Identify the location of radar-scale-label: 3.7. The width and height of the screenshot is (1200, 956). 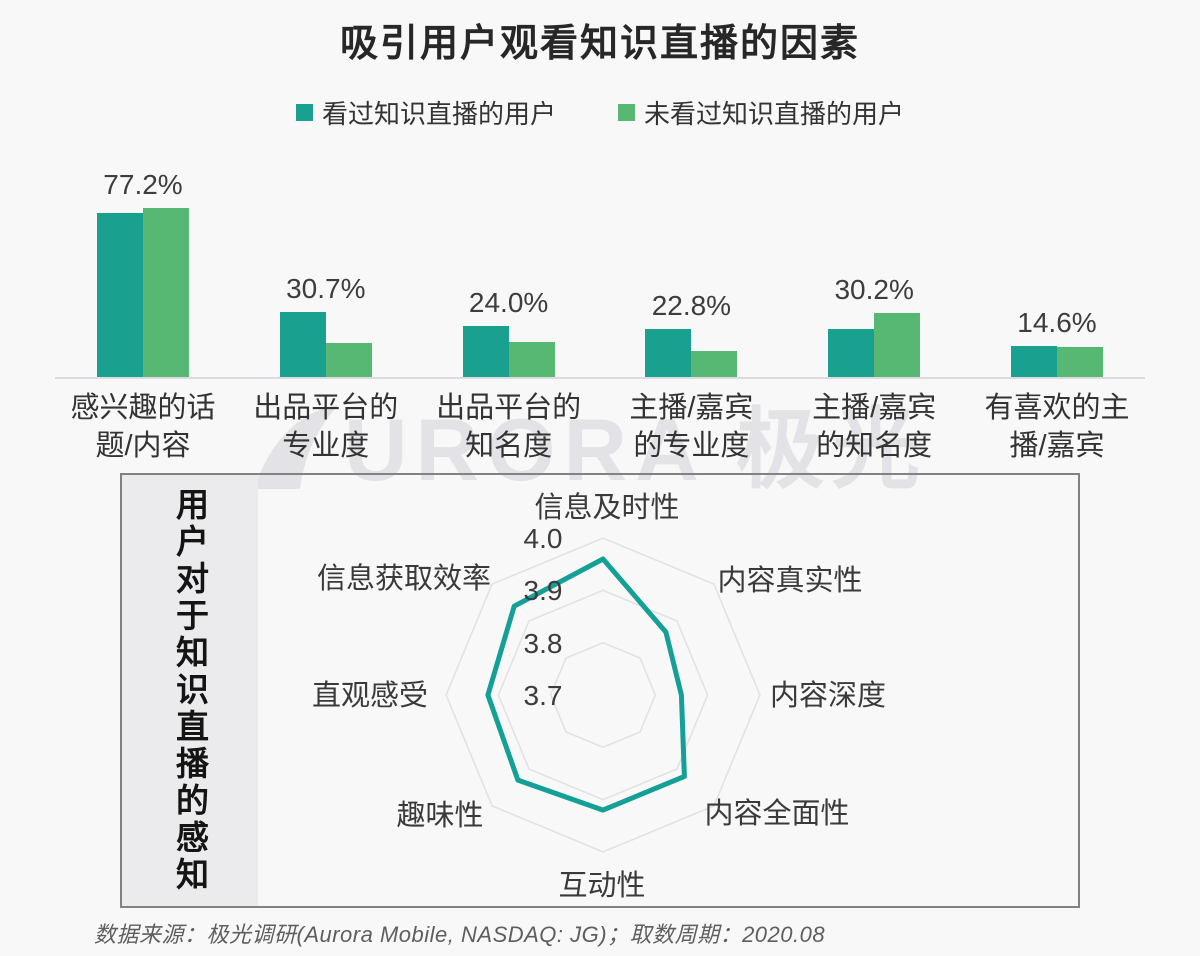
(543, 695).